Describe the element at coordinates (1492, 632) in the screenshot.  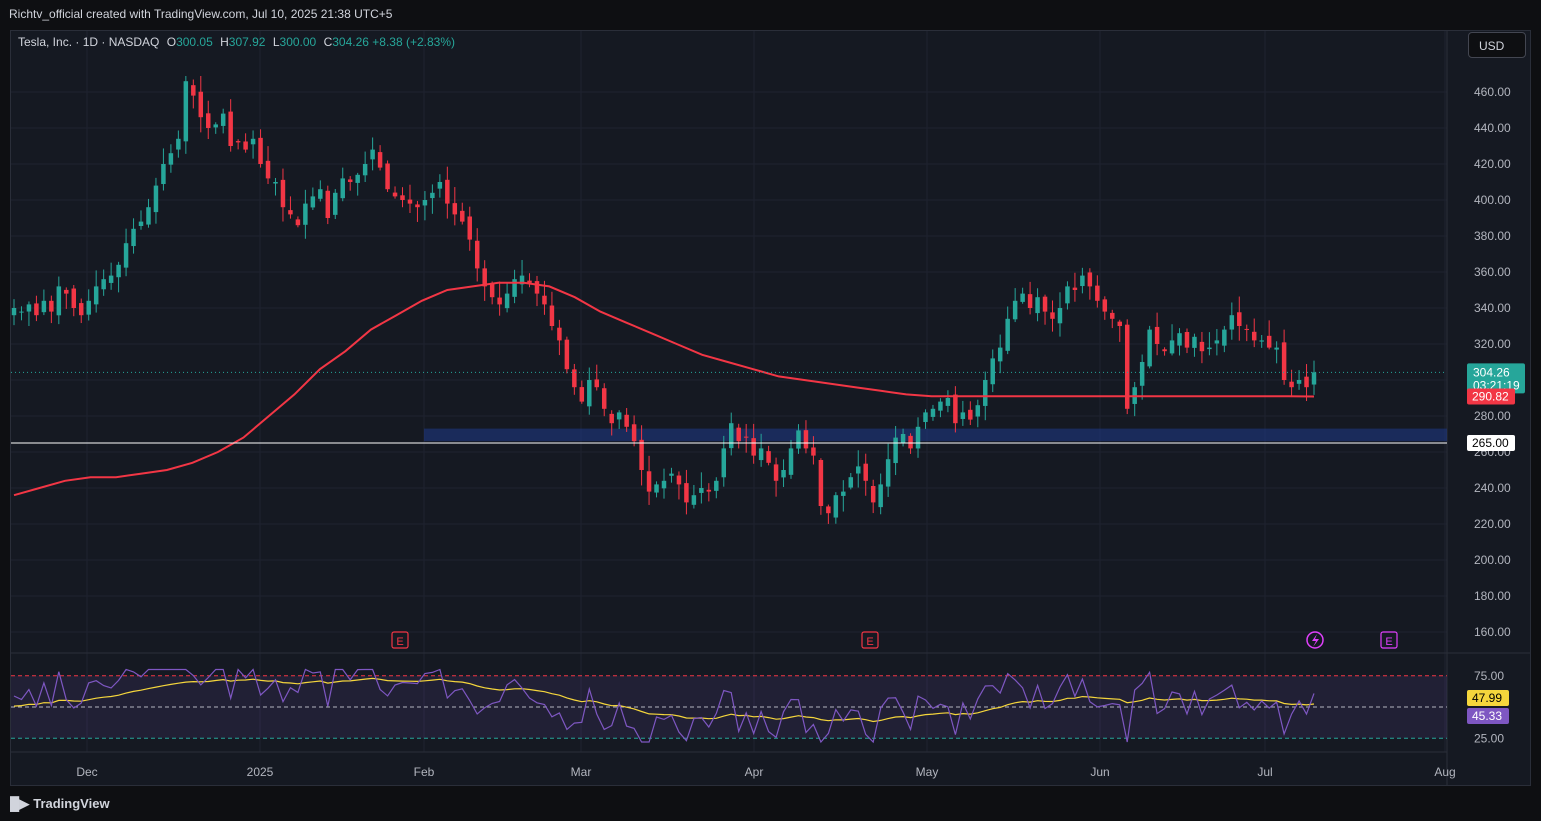
I see `y-tick-label: 160.00` at that location.